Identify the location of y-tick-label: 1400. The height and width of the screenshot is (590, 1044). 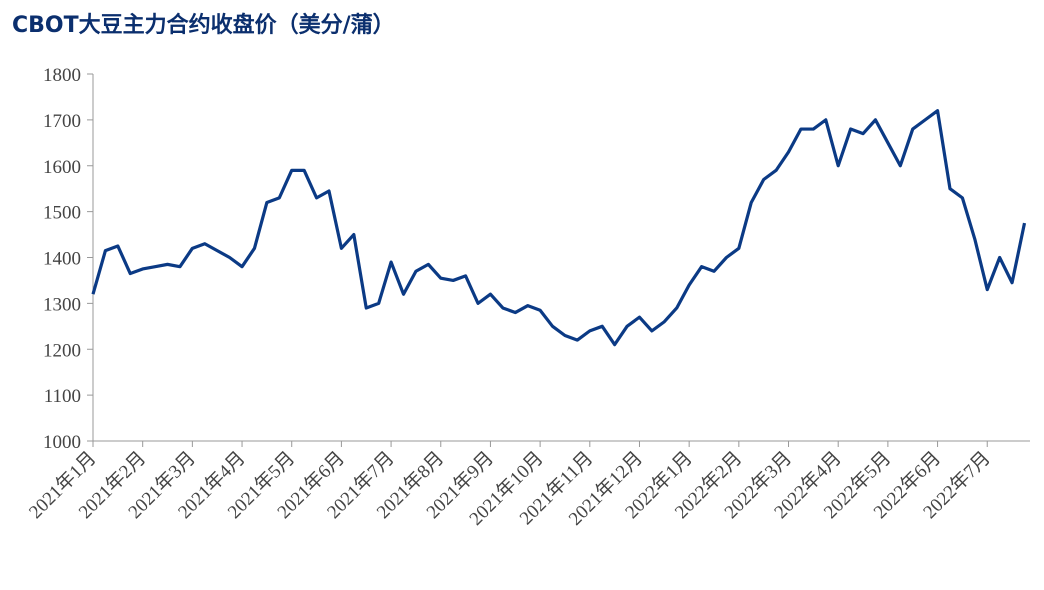
(62, 259).